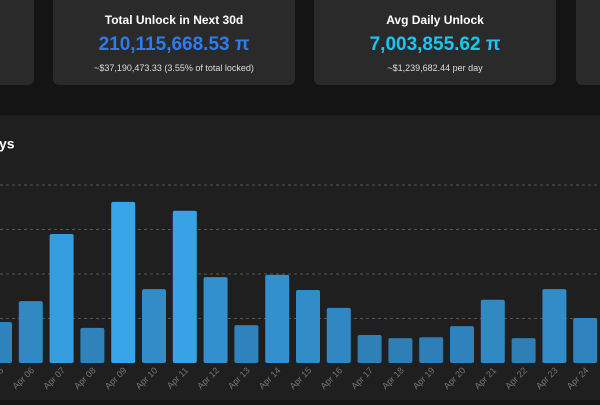  Describe the element at coordinates (331, 378) in the screenshot. I see `x-tick-label: Apr 16` at that location.